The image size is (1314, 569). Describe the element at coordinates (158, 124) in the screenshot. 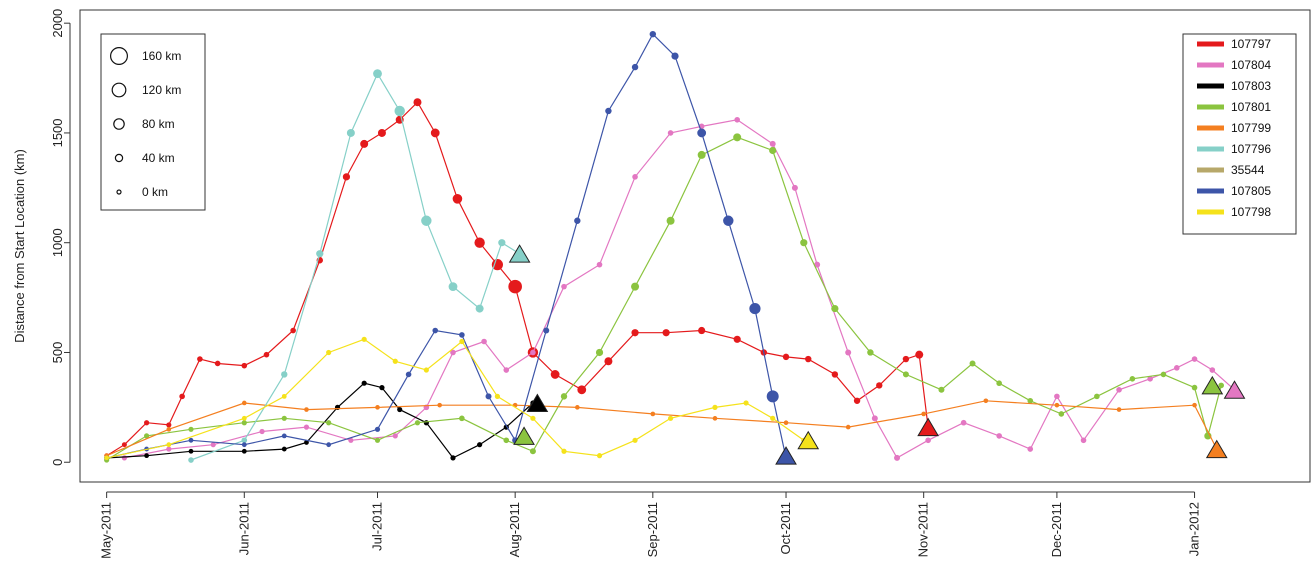

I see `size-legend-label: 80 km` at that location.